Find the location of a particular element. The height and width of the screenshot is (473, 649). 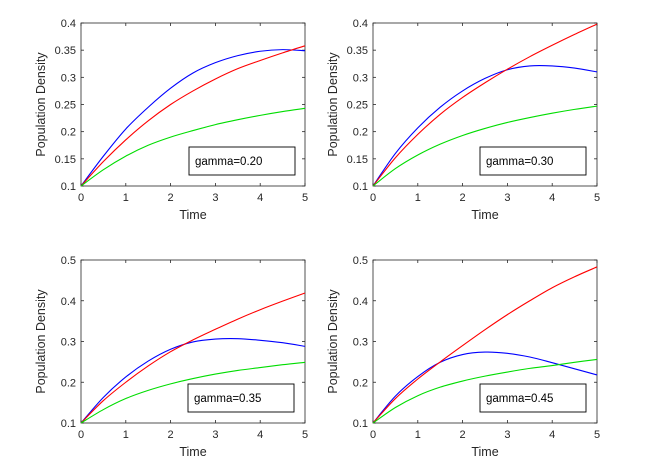

annotation-text: gamma=0.45 is located at coordinates (519, 399).